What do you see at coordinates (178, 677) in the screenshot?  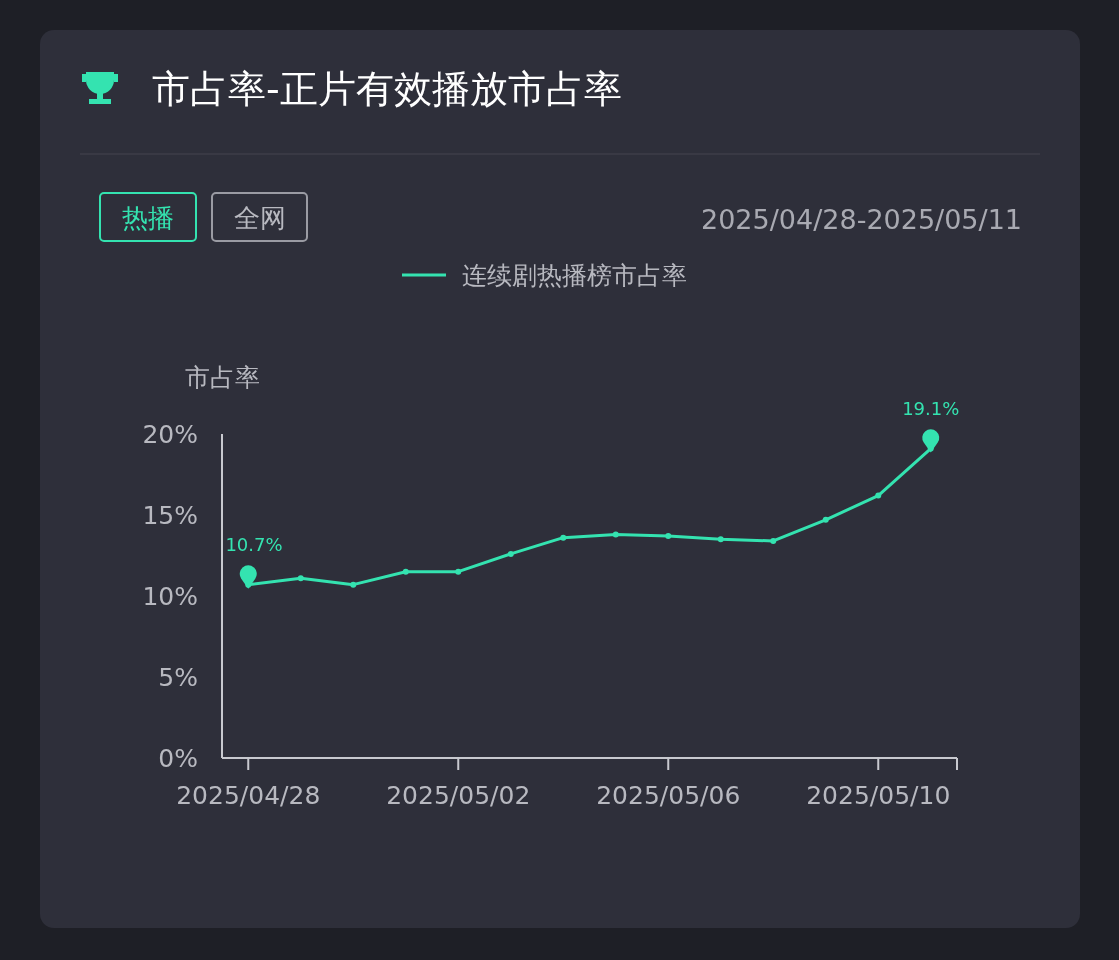 I see `y-tick-label: 5%` at bounding box center [178, 677].